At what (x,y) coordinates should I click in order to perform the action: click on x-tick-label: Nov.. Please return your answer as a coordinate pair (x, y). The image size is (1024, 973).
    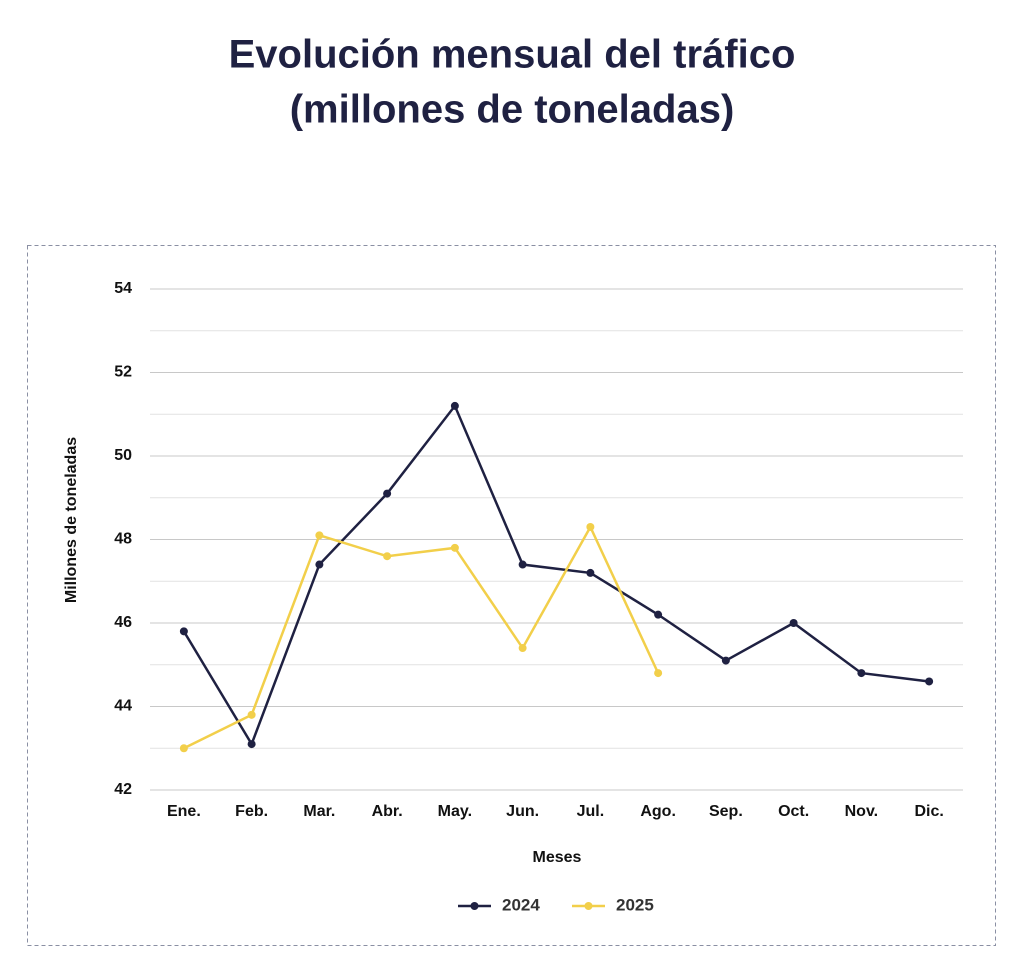
    Looking at the image, I should click on (861, 811).